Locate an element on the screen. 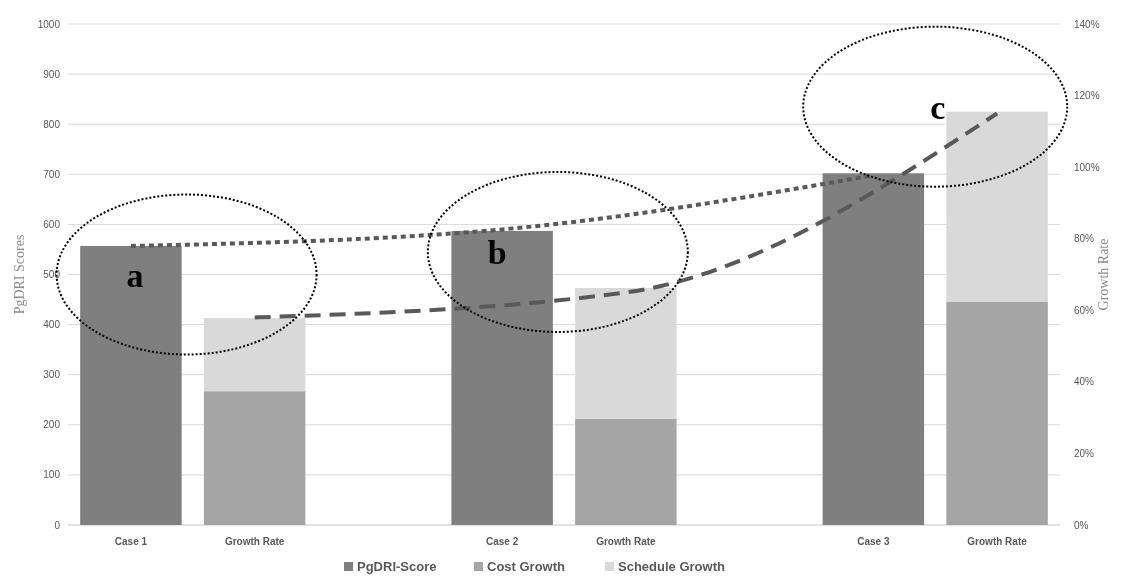 The width and height of the screenshot is (1126, 588). y2-axis-title: Growth Rate is located at coordinates (1103, 274).